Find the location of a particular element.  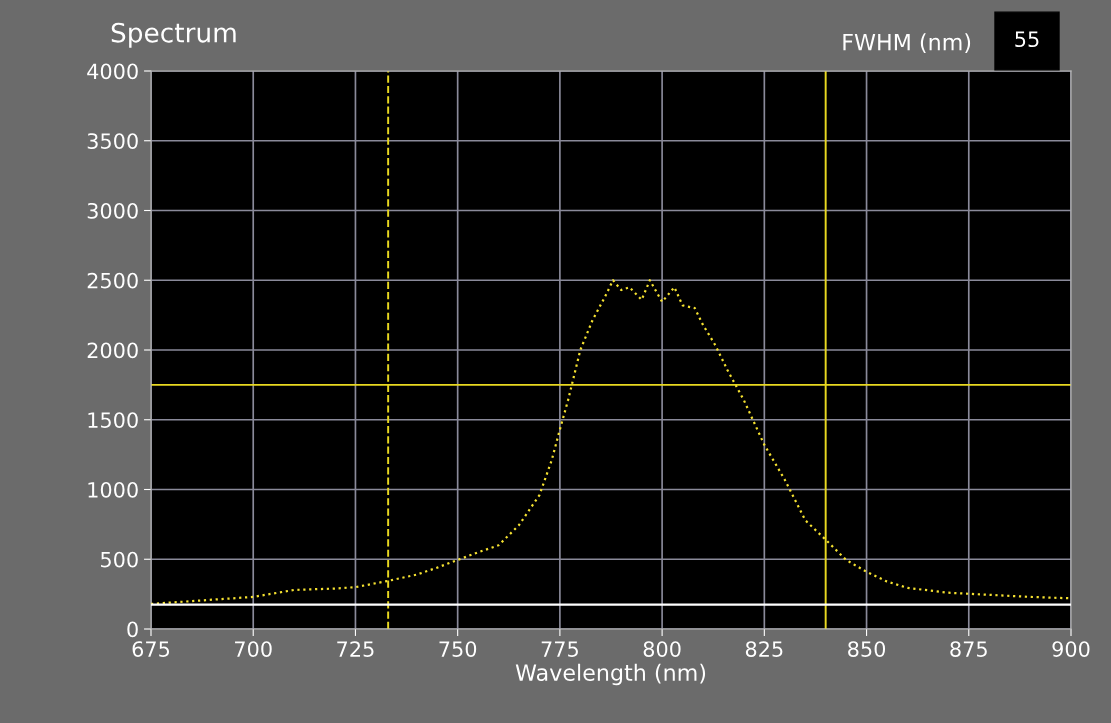

x-tick-label: 875 is located at coordinates (968, 649).